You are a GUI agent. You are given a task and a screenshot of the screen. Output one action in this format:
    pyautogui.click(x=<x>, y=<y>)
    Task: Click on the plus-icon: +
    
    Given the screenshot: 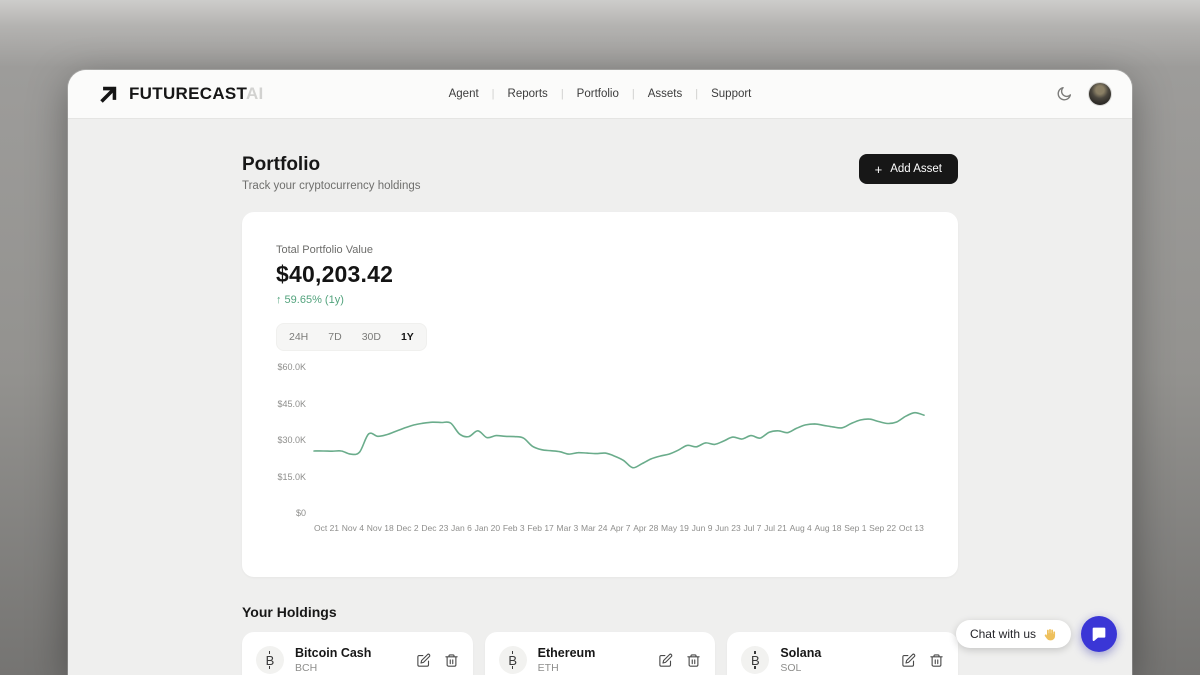 What is the action you would take?
    pyautogui.click(x=878, y=169)
    